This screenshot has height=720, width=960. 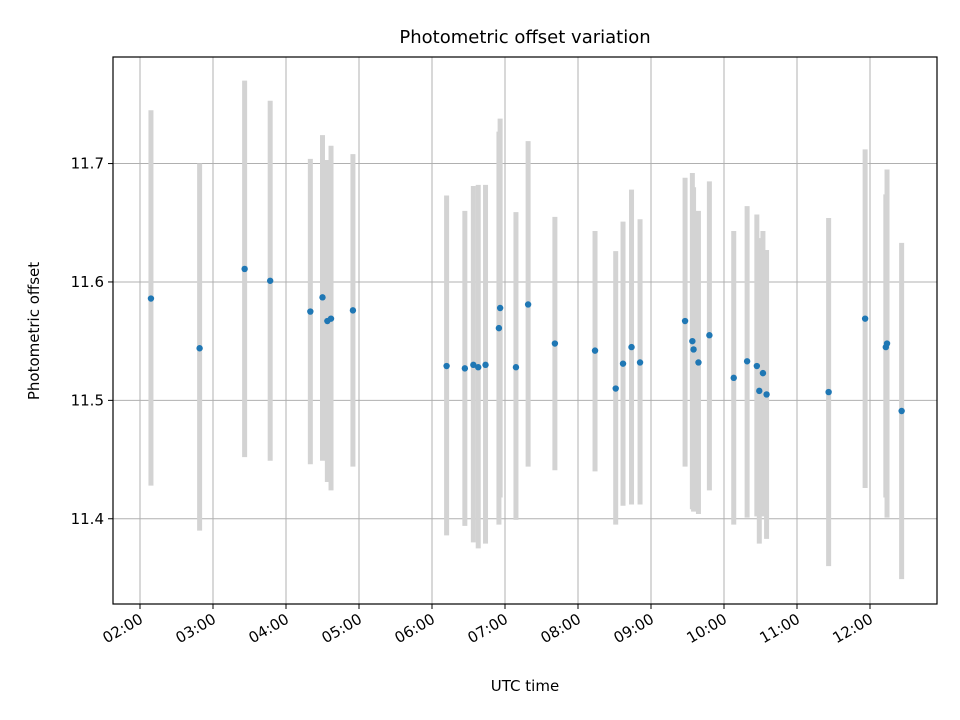 I want to click on y-axis: 11.4 11.5 11.6 11.7, so click(x=92, y=341).